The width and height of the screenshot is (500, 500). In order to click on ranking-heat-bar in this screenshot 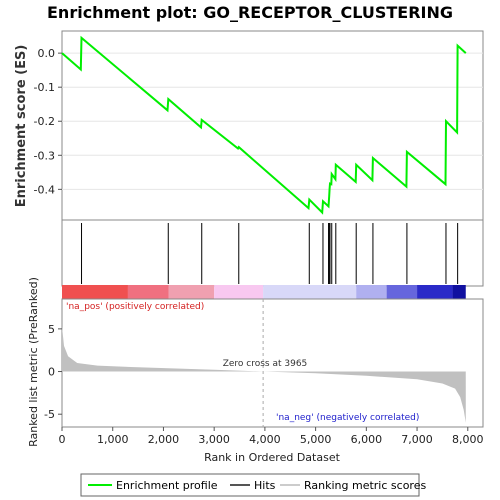, I will do `click(264, 292)`.